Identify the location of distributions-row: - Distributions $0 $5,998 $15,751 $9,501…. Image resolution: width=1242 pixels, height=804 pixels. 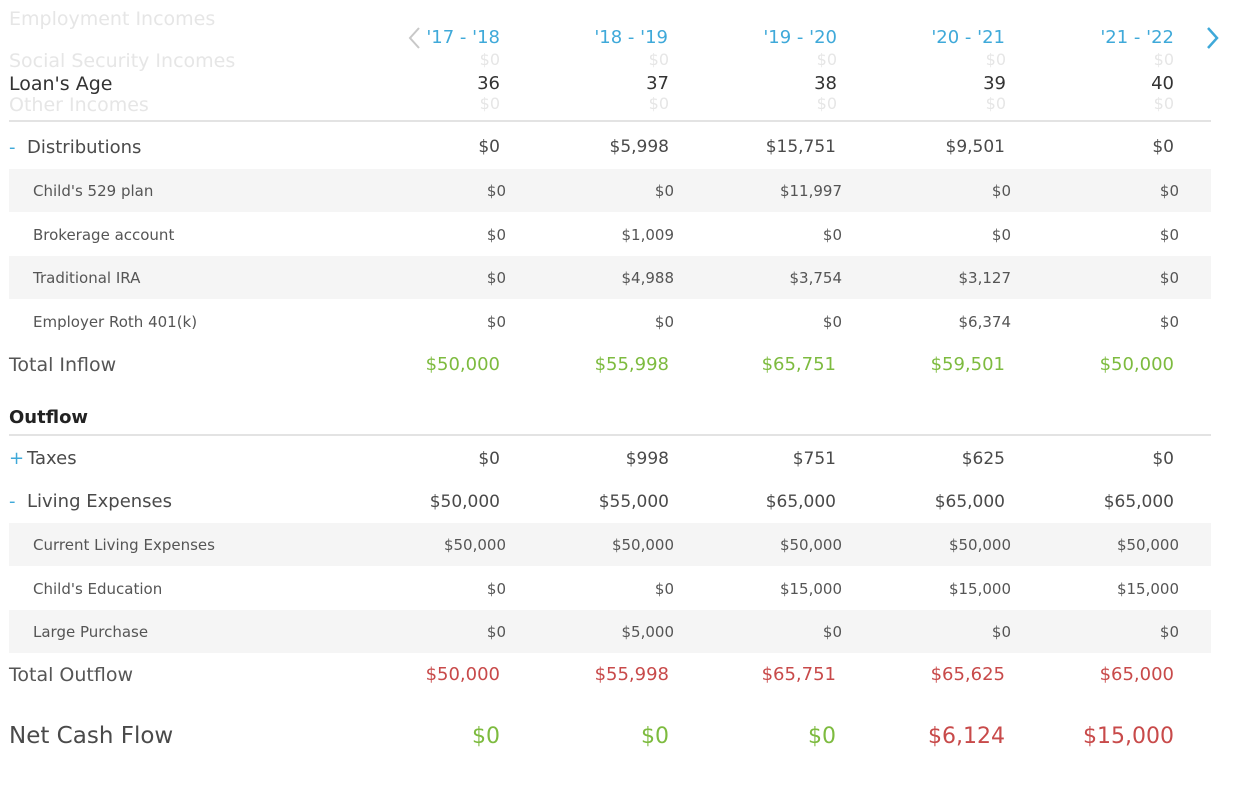
(610, 147).